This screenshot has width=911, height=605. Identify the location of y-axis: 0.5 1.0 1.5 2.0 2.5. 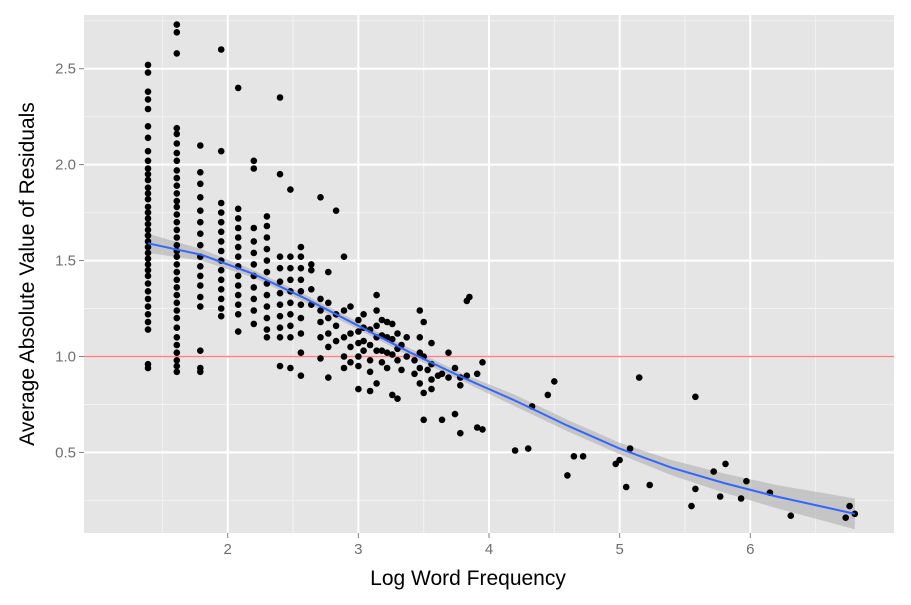
(69, 261).